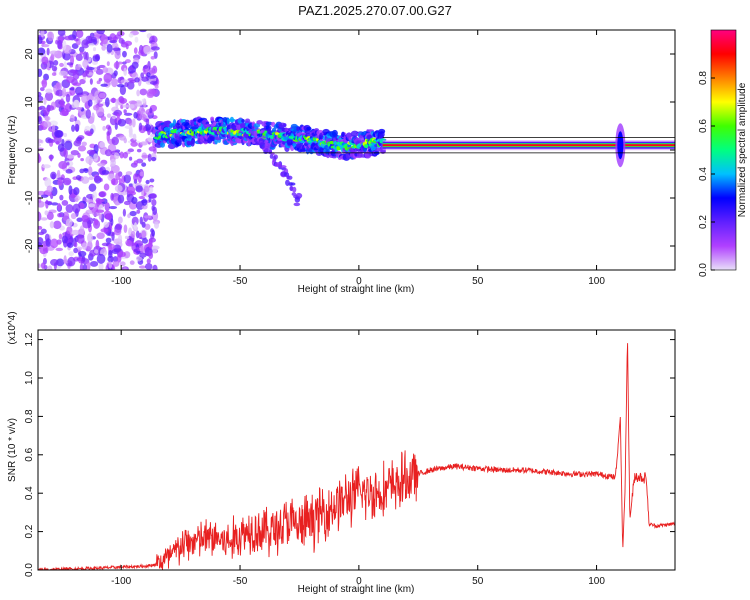 This screenshot has width=750, height=600. I want to click on spike-core, so click(620, 145).